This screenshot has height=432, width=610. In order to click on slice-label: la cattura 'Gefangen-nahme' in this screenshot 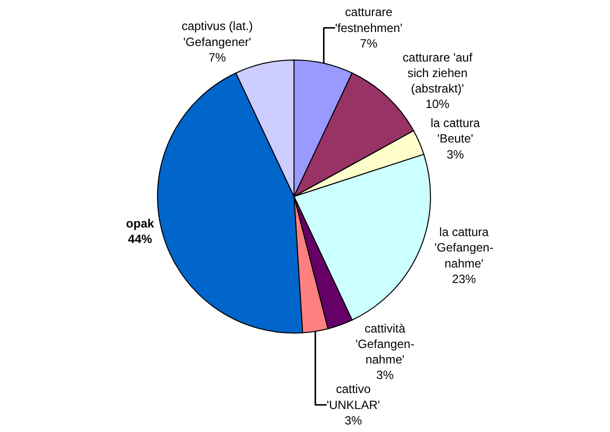, I will do `click(464, 247)`.